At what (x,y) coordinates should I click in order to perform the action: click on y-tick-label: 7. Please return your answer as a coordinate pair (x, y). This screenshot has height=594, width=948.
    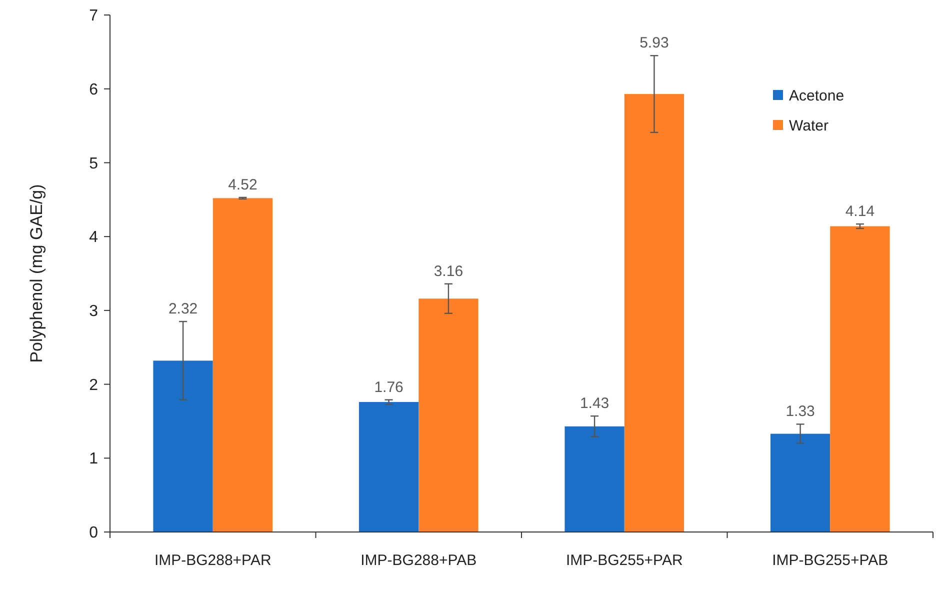
    Looking at the image, I should click on (93, 16).